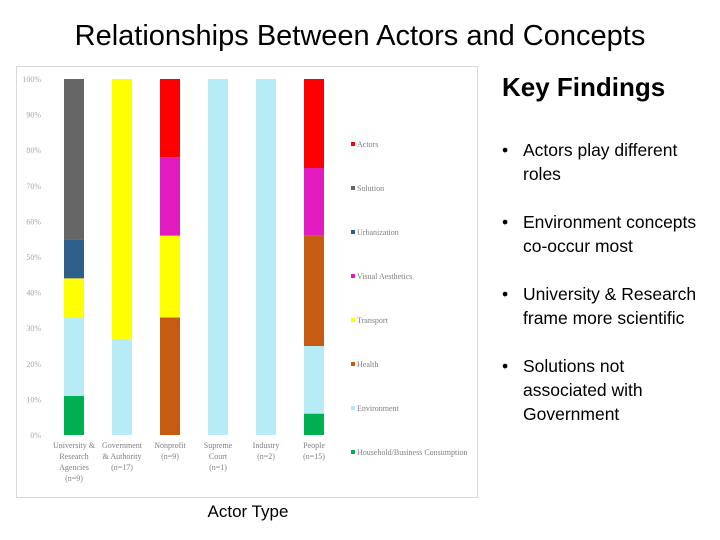  I want to click on findings-title: Key Findings, so click(584, 87).